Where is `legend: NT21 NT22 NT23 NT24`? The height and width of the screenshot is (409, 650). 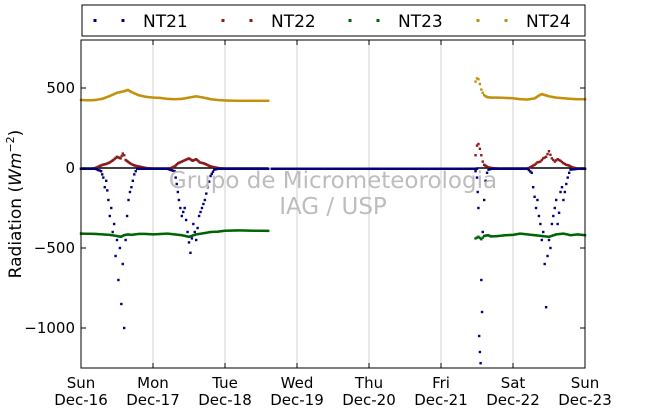
legend: NT21 NT22 NT23 NT24 is located at coordinates (333, 20).